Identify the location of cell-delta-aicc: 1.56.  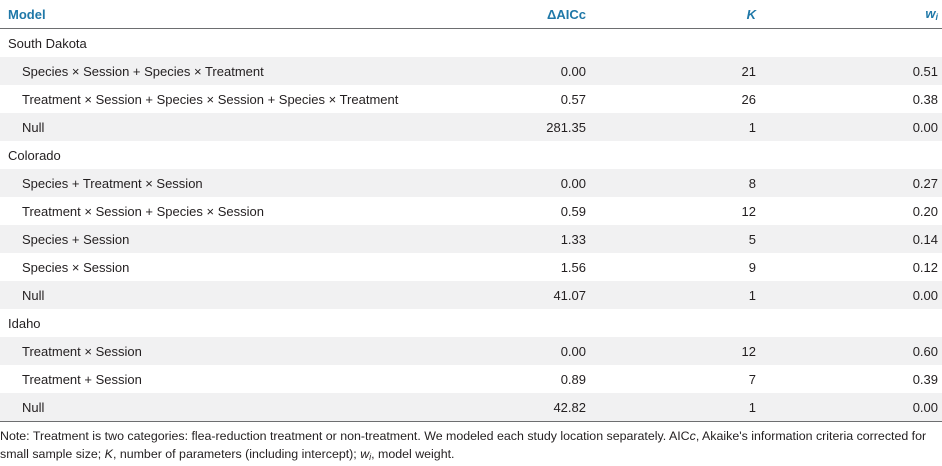
(573, 267).